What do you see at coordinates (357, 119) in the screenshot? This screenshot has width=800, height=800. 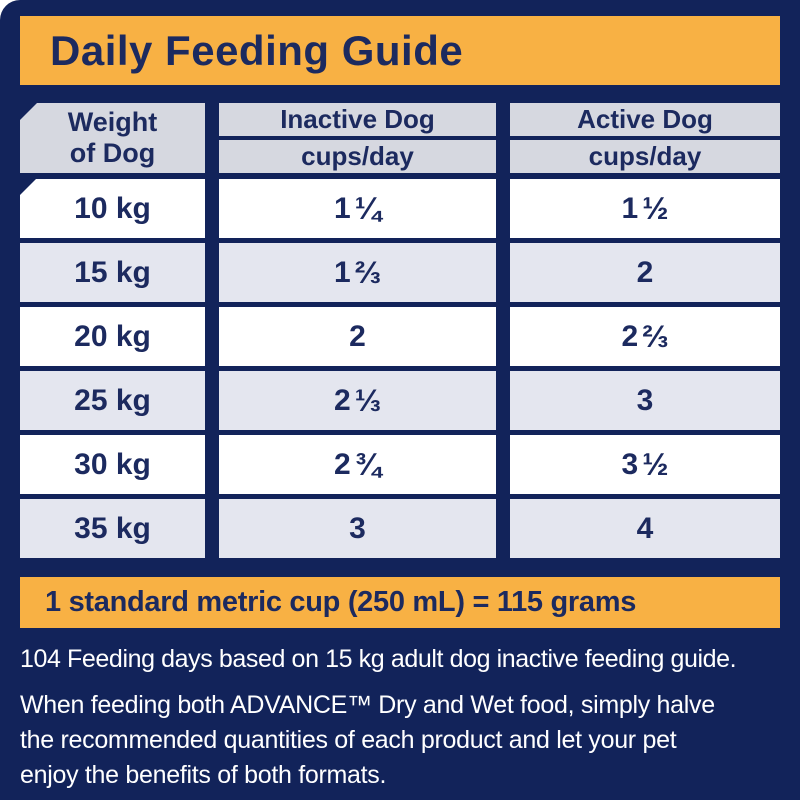 I see `header-inactive-dog-label: Inactive Dog` at bounding box center [357, 119].